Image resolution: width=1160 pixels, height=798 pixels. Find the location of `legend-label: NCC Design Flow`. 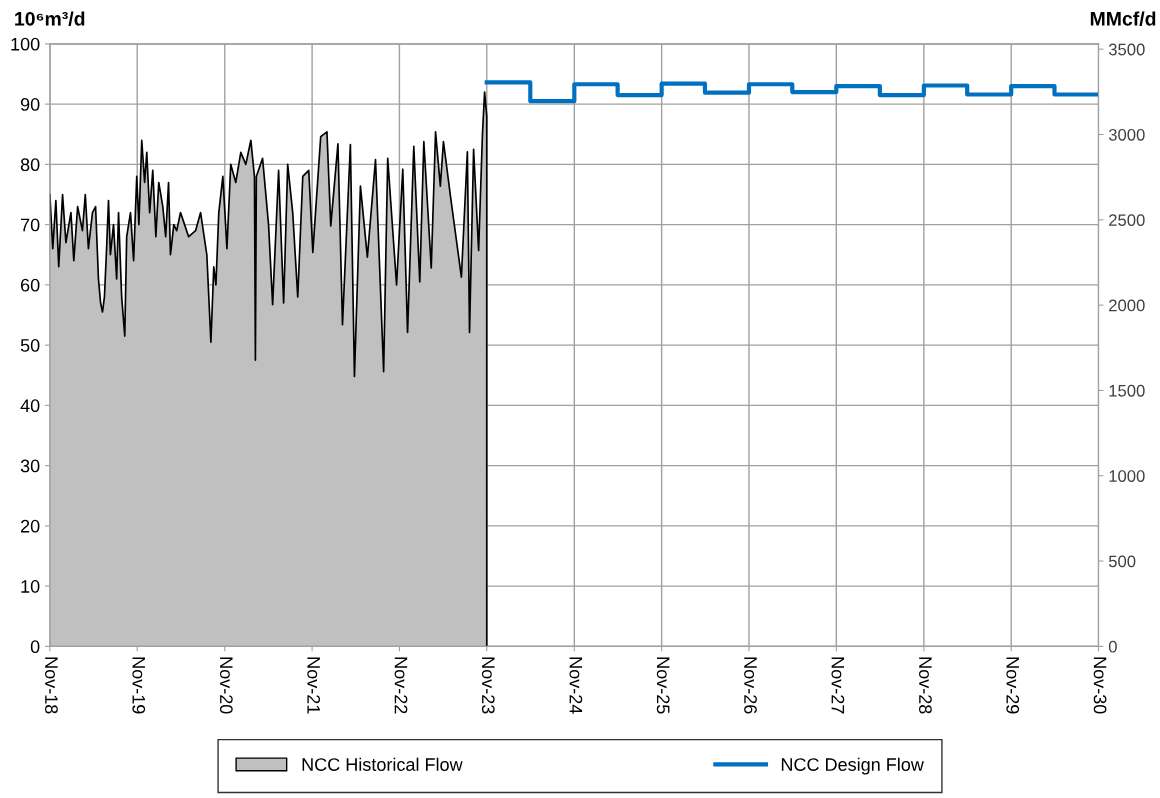

legend-label: NCC Design Flow is located at coordinates (852, 766).